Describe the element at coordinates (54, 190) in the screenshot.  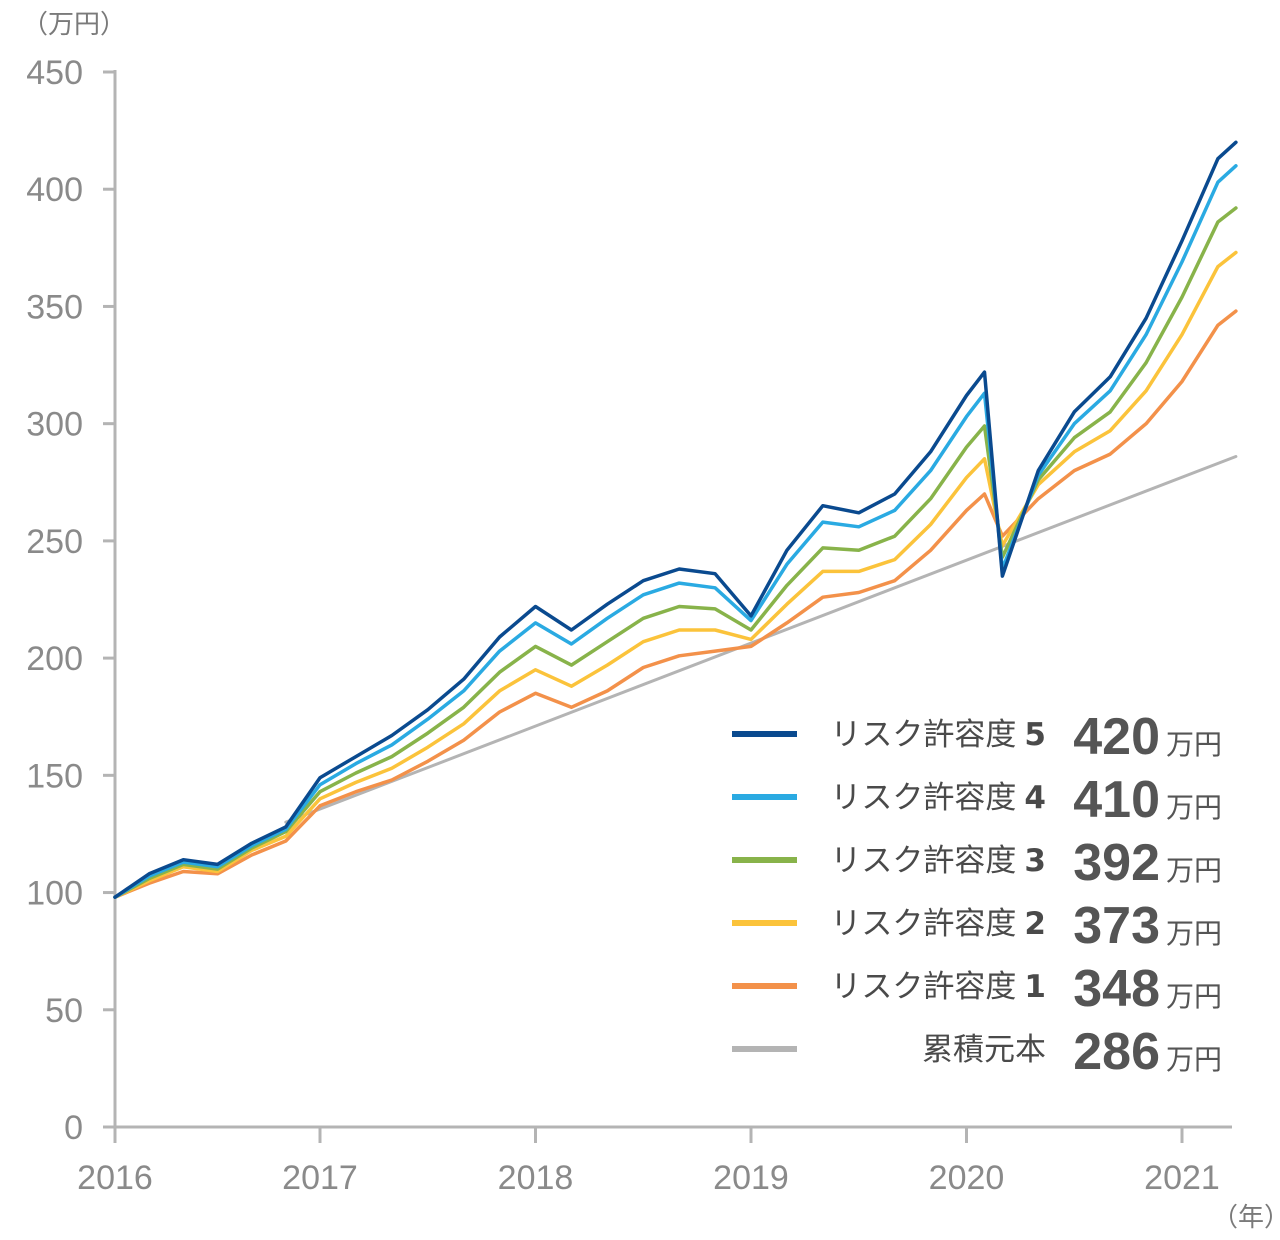
I see `y-tick-label: 400` at that location.